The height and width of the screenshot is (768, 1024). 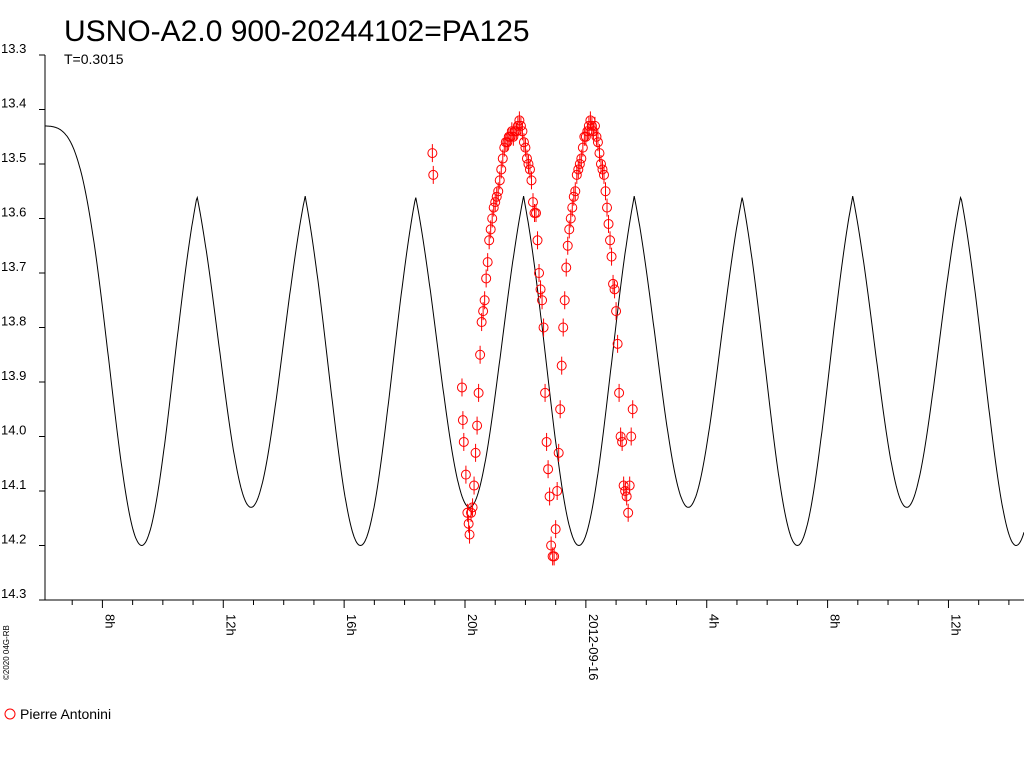 What do you see at coordinates (13, 212) in the screenshot?
I see `y-tick-label: 13.6` at bounding box center [13, 212].